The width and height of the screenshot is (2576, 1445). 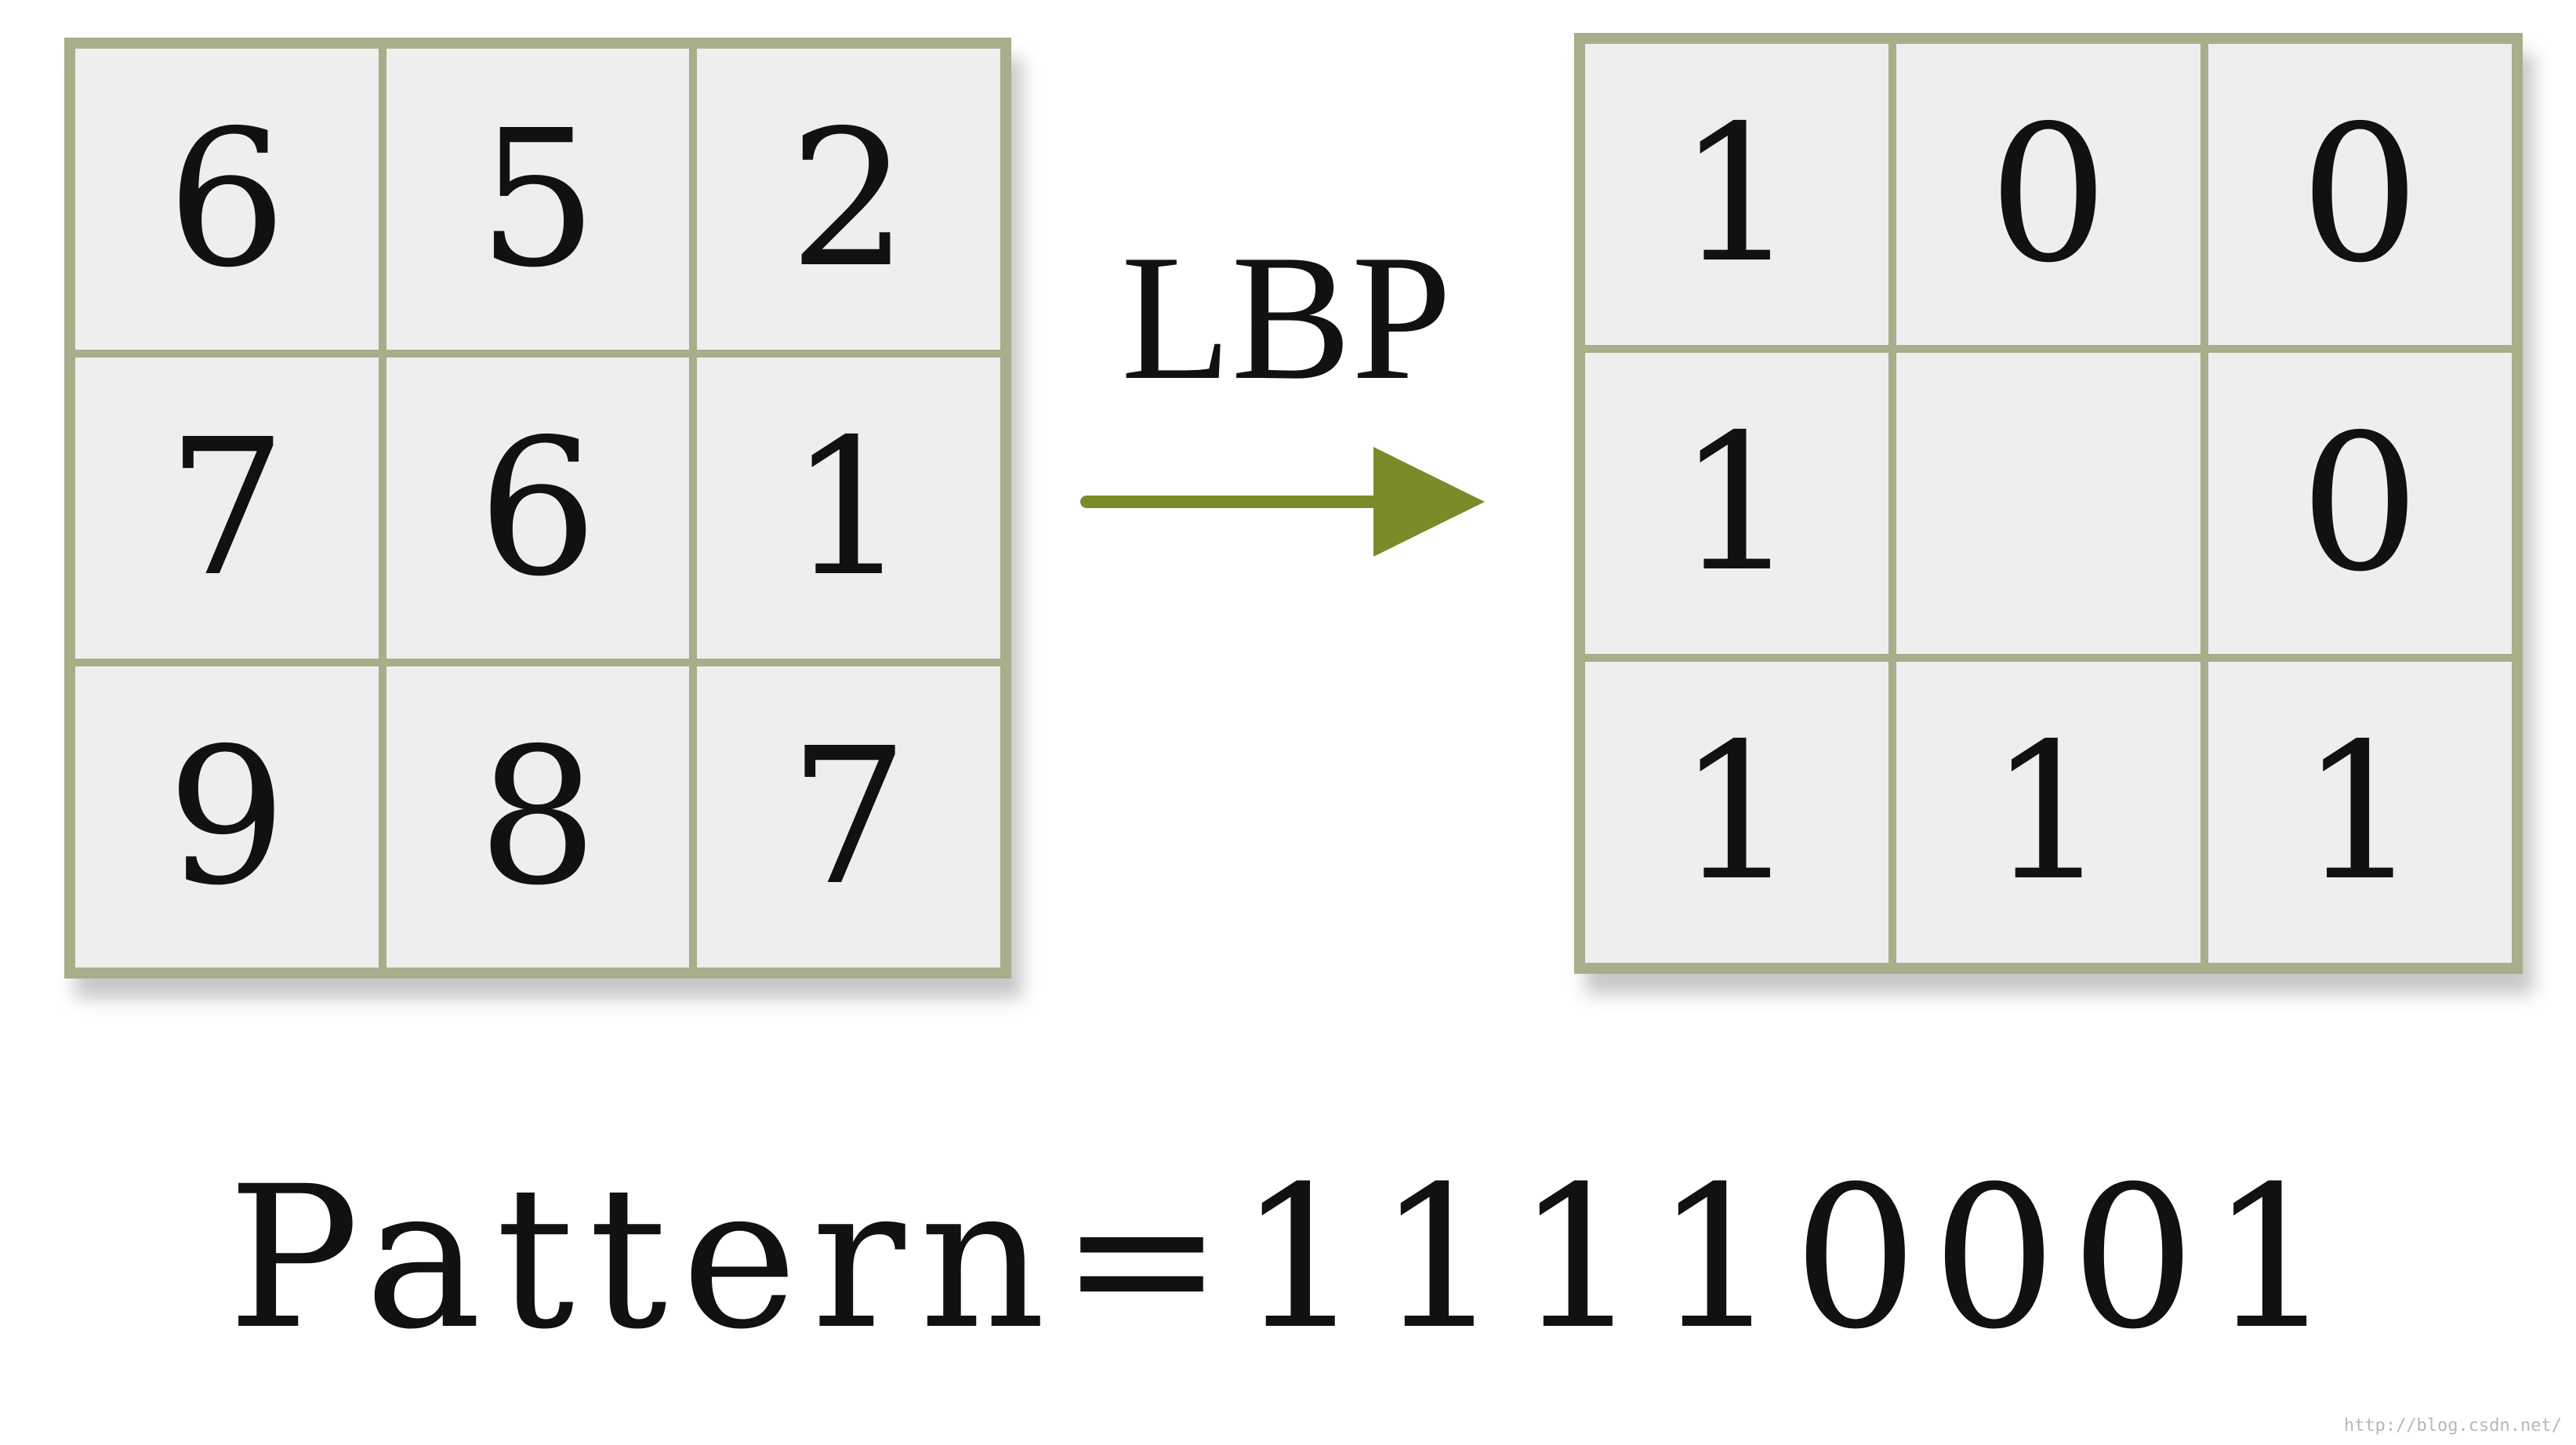 What do you see at coordinates (538, 817) in the screenshot?
I see `input-cell: 8` at bounding box center [538, 817].